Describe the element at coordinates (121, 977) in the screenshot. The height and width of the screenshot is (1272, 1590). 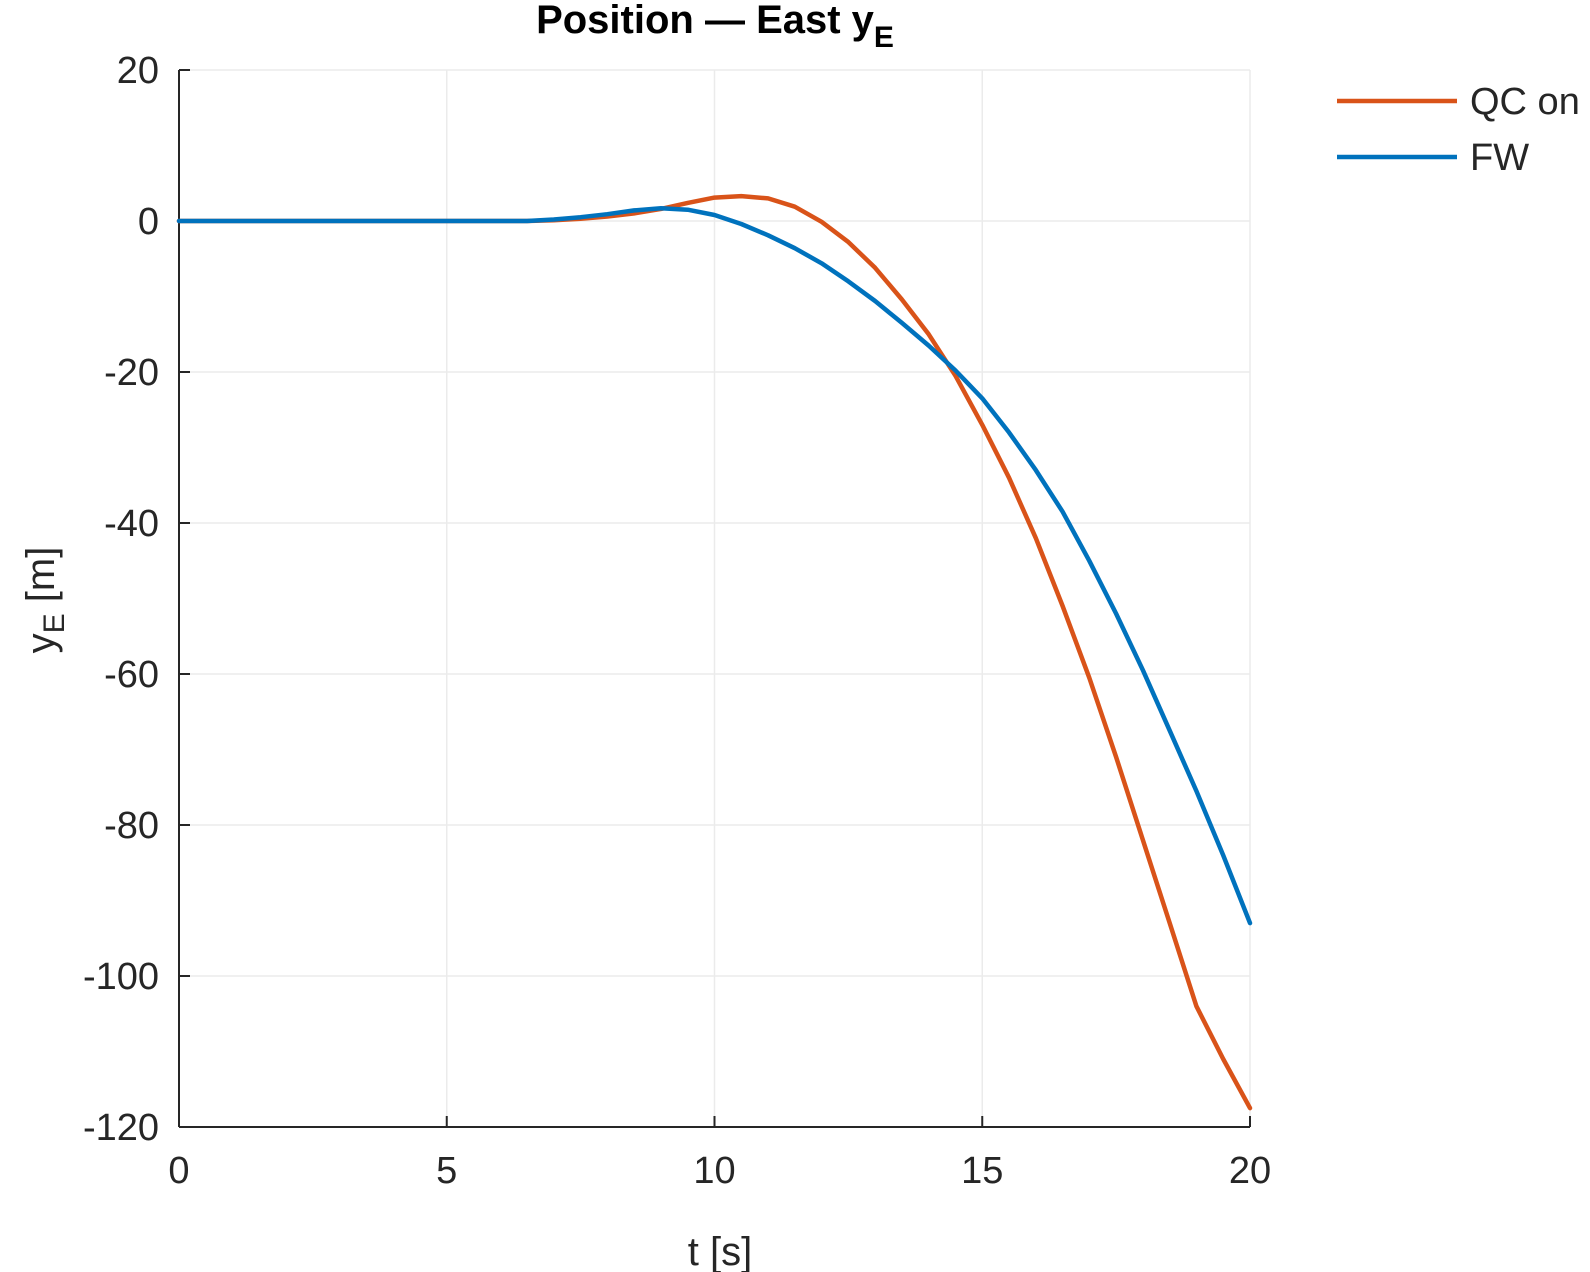
I see `y-tick-label: -100` at that location.